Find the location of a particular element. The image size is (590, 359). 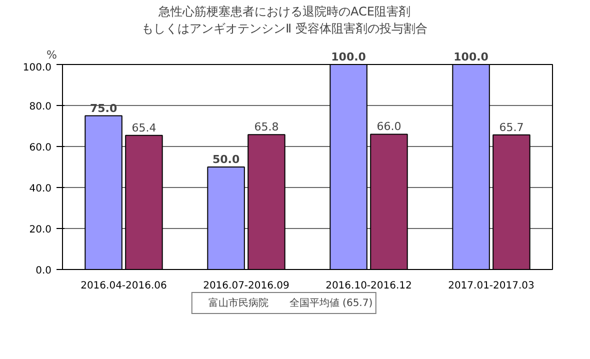

y-tick-label: 40.0 is located at coordinates (40, 189).